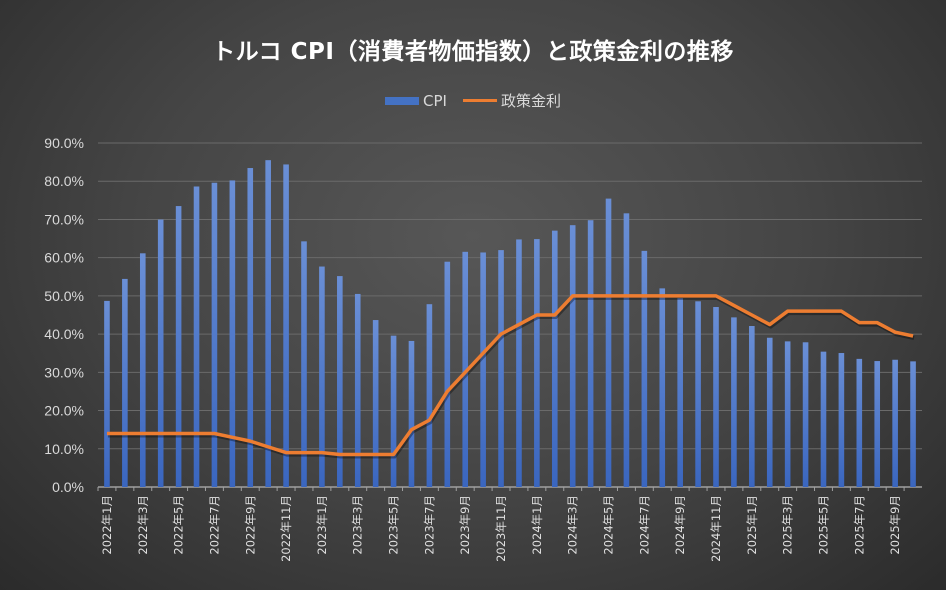 Image resolution: width=946 pixels, height=590 pixels. Describe the element at coordinates (435, 100) in the screenshot. I see `legend-label: CPI` at that location.